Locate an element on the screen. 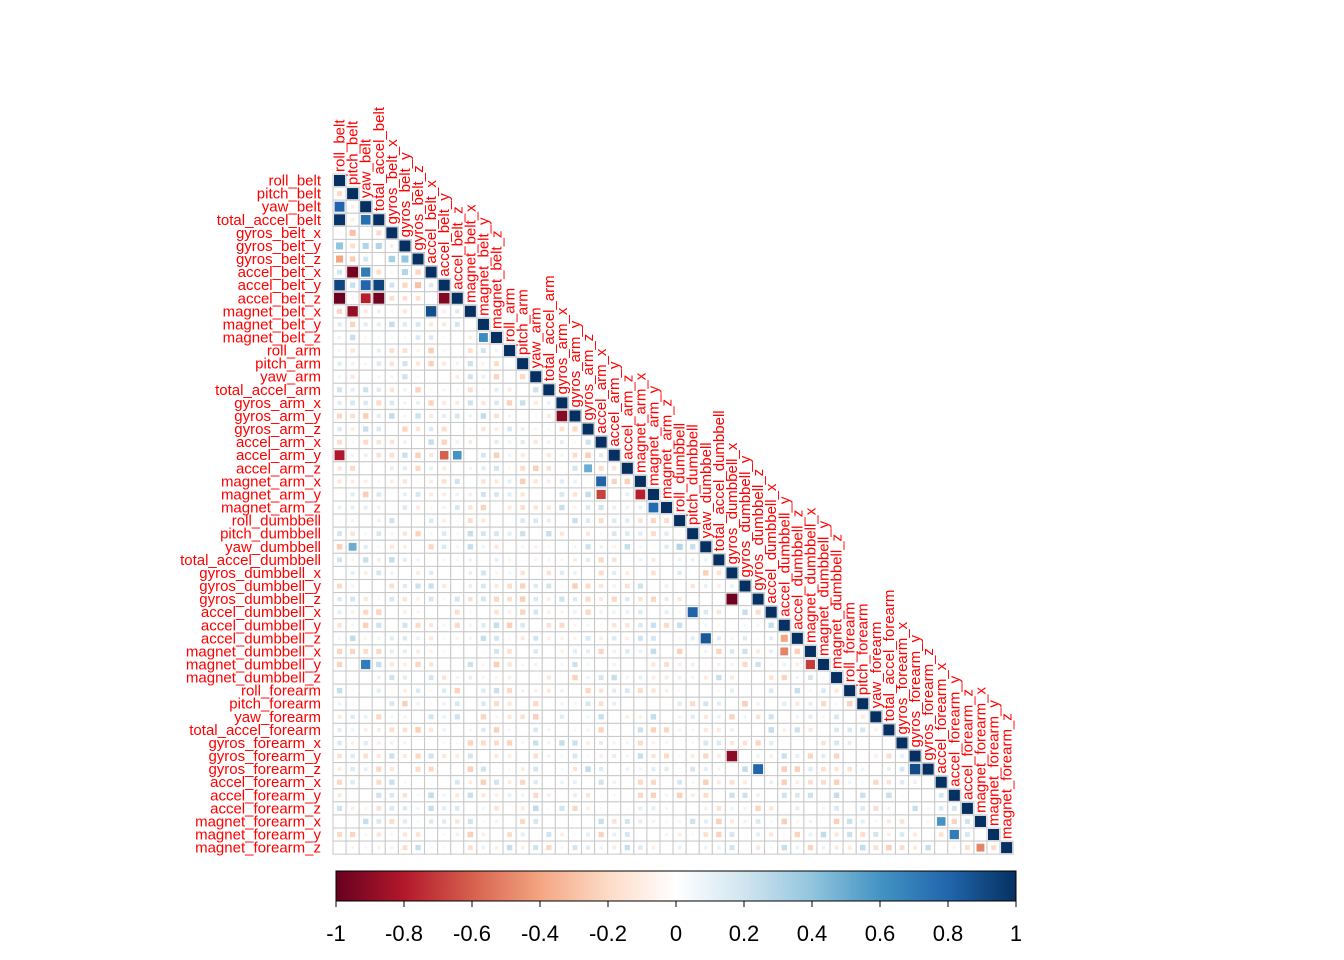 Image resolution: width=1344 pixels, height=960 pixels. row-label: accel_forearm_y is located at coordinates (265, 795).